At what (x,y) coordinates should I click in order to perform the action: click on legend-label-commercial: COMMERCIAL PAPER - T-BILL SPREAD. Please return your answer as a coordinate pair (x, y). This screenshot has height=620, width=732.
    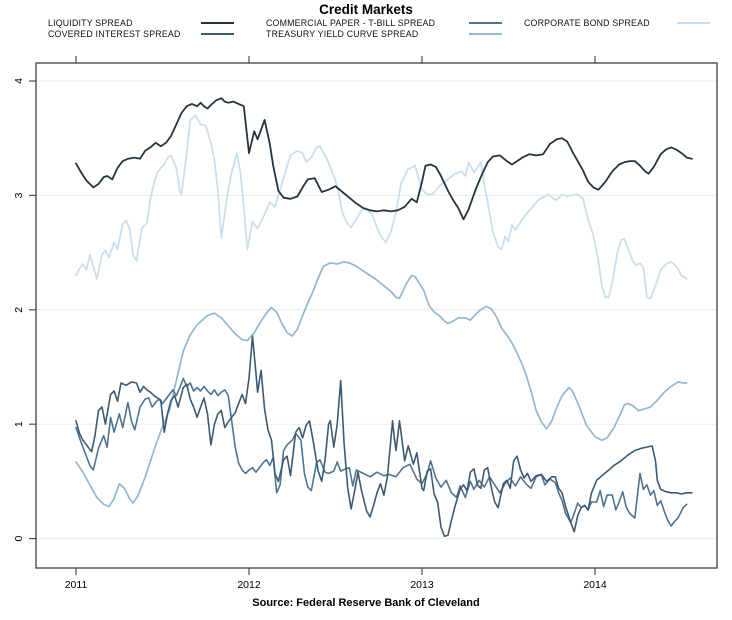
    Looking at the image, I should click on (351, 23).